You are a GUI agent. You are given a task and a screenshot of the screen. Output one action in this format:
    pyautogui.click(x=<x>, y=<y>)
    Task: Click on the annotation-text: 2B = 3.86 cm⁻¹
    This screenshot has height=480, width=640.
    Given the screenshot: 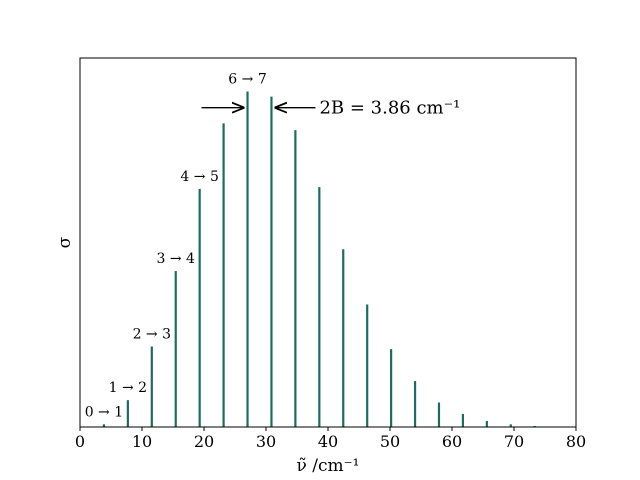 What is the action you would take?
    pyautogui.click(x=389, y=108)
    